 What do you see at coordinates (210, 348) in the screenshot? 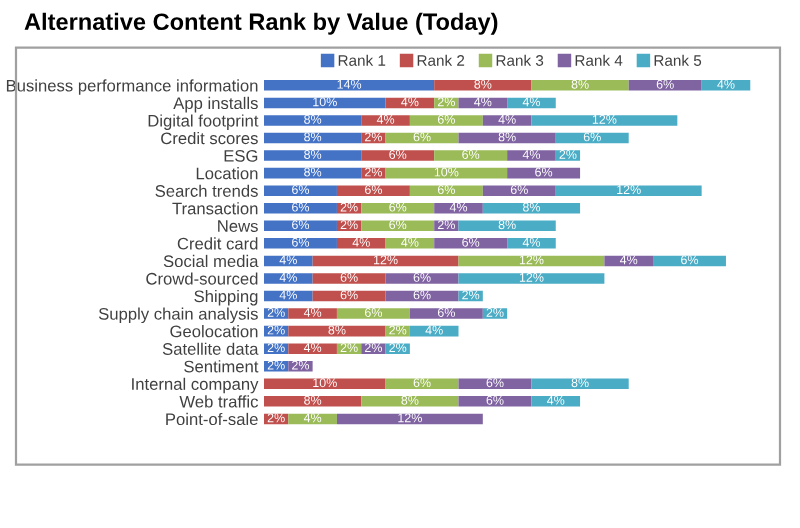
I see `y-tick-label: Satellite data` at bounding box center [210, 348].